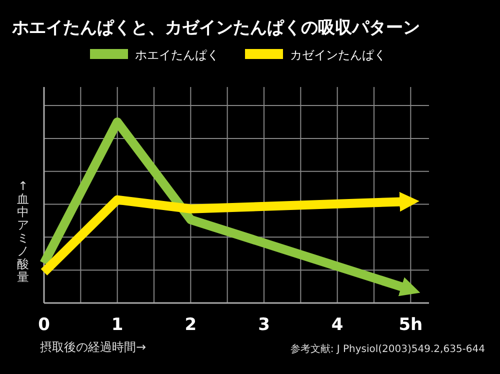 The height and width of the screenshot is (374, 500). Describe the element at coordinates (338, 55) in the screenshot. I see `legend-label: カゼインたんぱく` at that location.